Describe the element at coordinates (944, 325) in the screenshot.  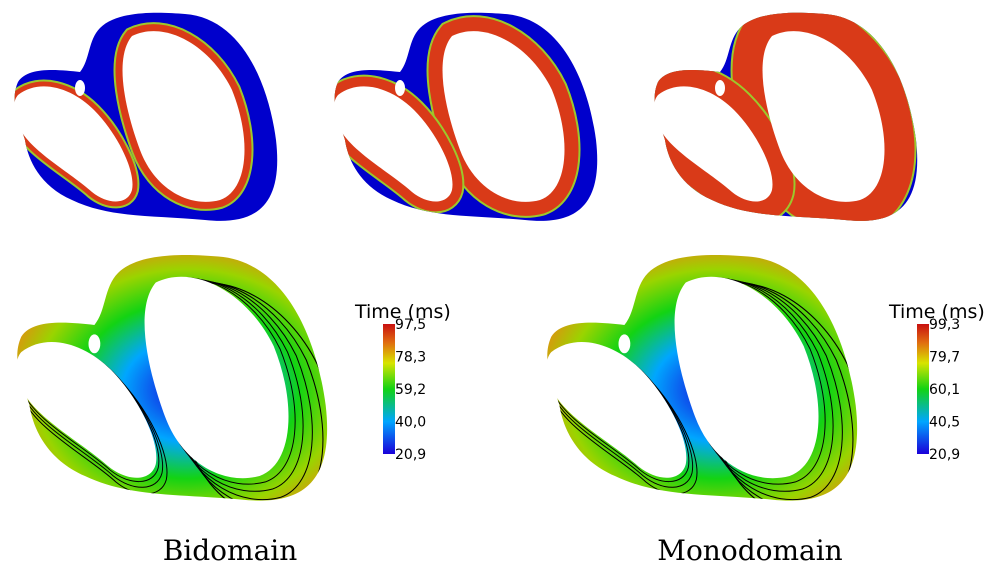
I see `colorbar-tick-label: 99,3` at that location.